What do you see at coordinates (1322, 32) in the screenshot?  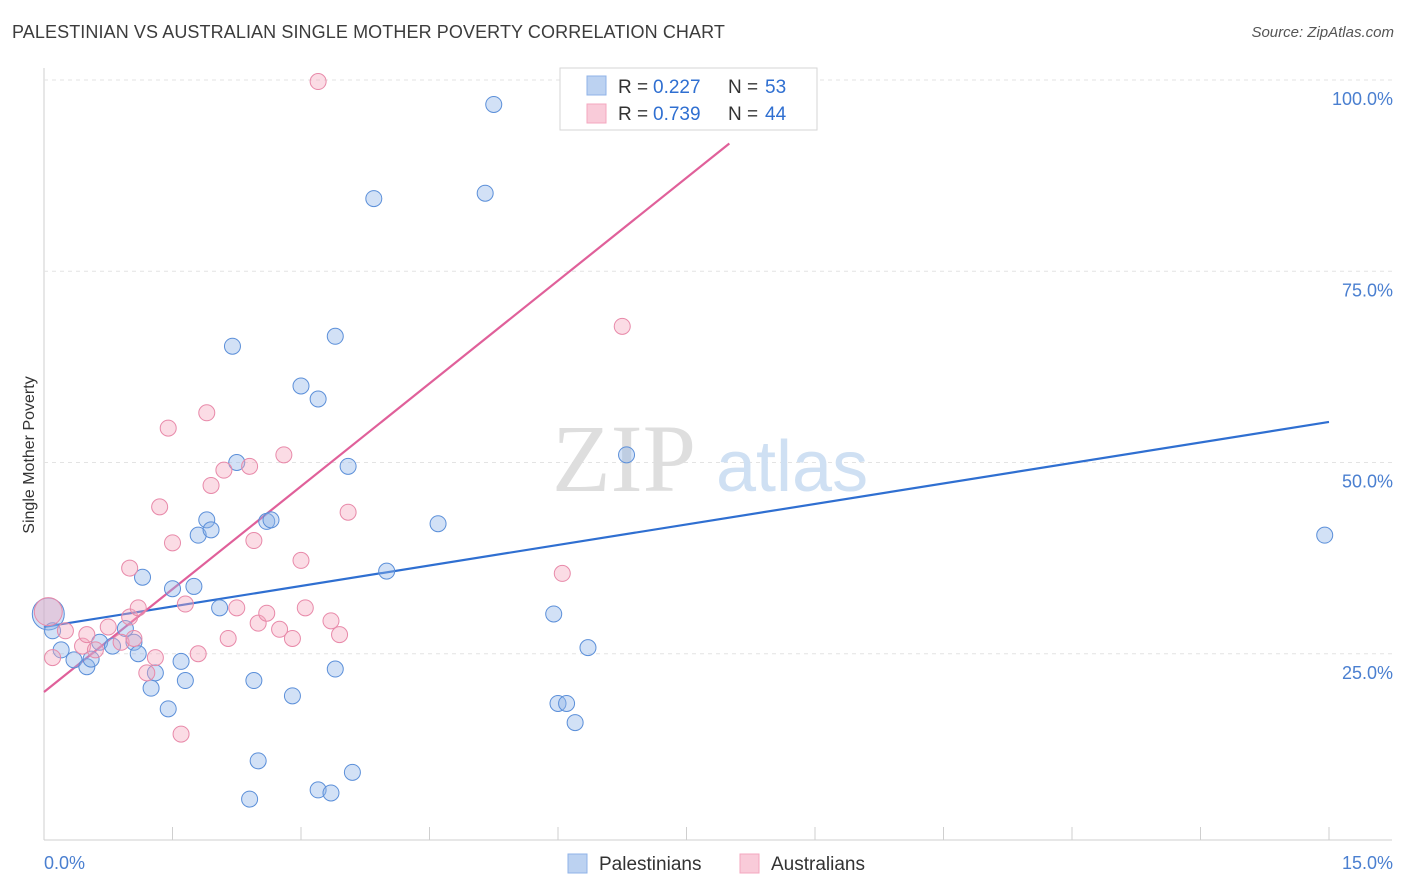 I see `source-label: Source: ZipAtlas.com` at bounding box center [1322, 32].